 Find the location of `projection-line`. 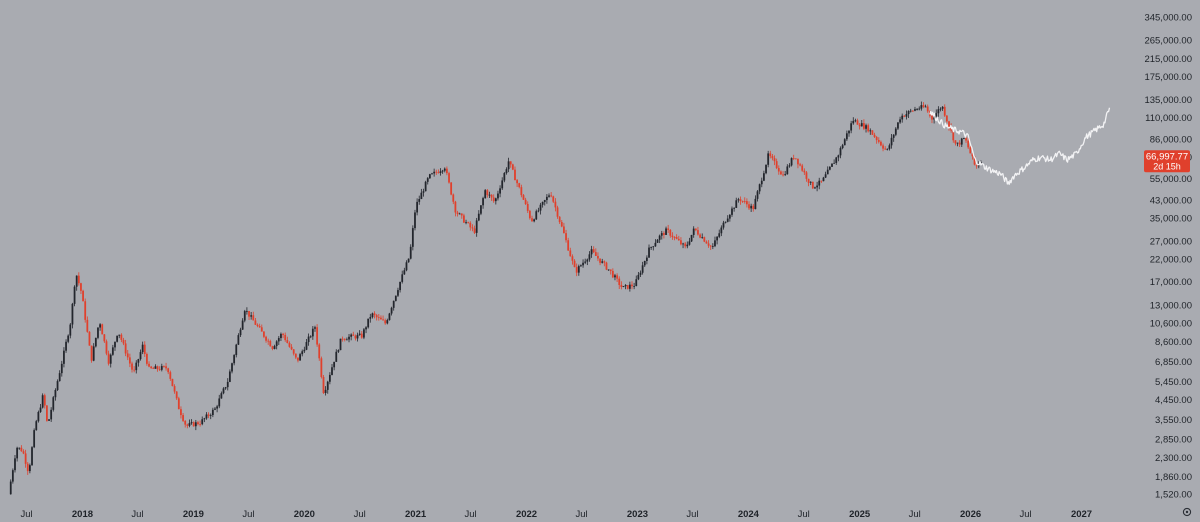

projection-line is located at coordinates (1020, 146).